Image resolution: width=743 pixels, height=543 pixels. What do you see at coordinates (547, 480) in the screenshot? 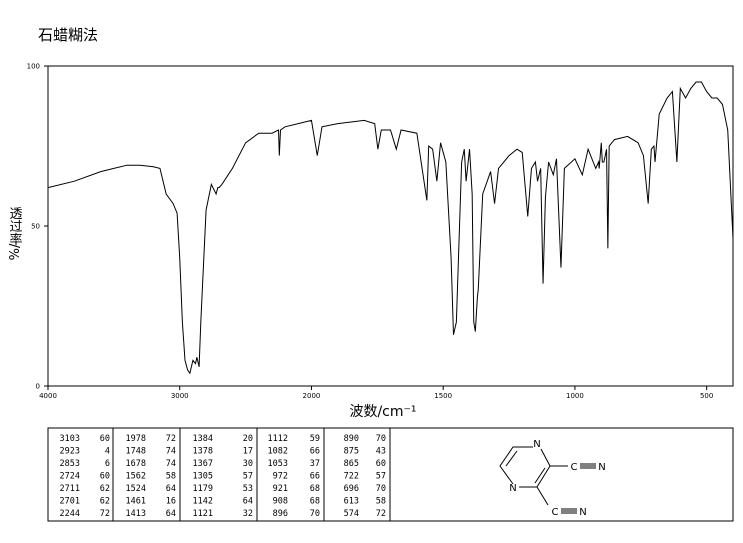
I see `structure-bonds` at bounding box center [547, 480].